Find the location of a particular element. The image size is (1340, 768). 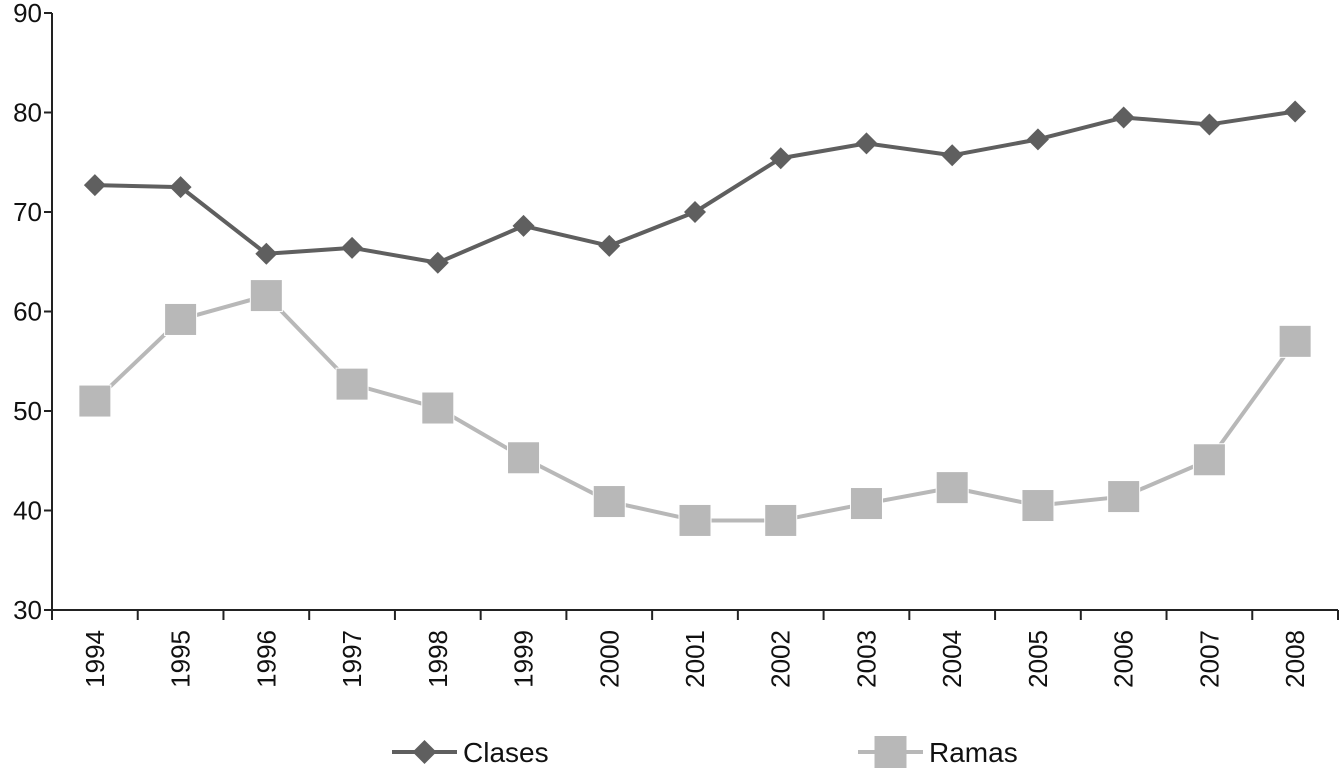

x-tick-label: 2003 is located at coordinates (866, 659).